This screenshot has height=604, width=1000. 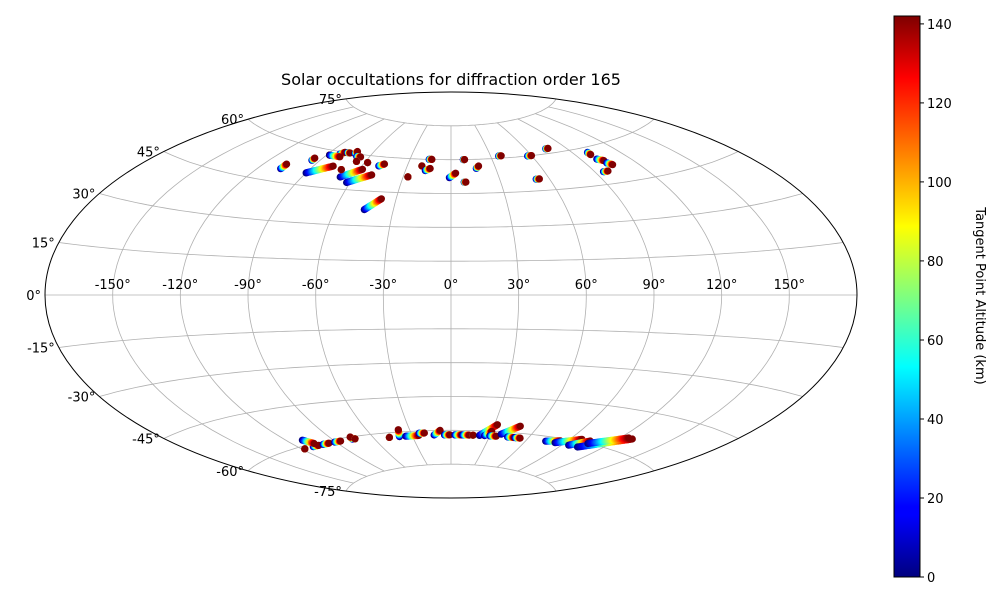 I want to click on longitude-tick-label: 150°, so click(x=789, y=285).